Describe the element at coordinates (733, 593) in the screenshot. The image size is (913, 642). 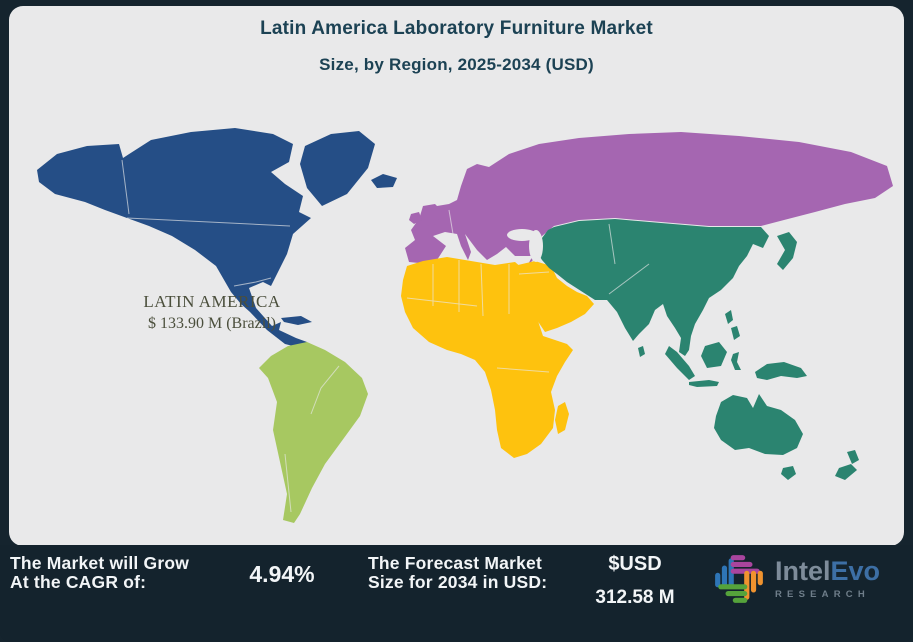
I see `logo-bars-green` at that location.